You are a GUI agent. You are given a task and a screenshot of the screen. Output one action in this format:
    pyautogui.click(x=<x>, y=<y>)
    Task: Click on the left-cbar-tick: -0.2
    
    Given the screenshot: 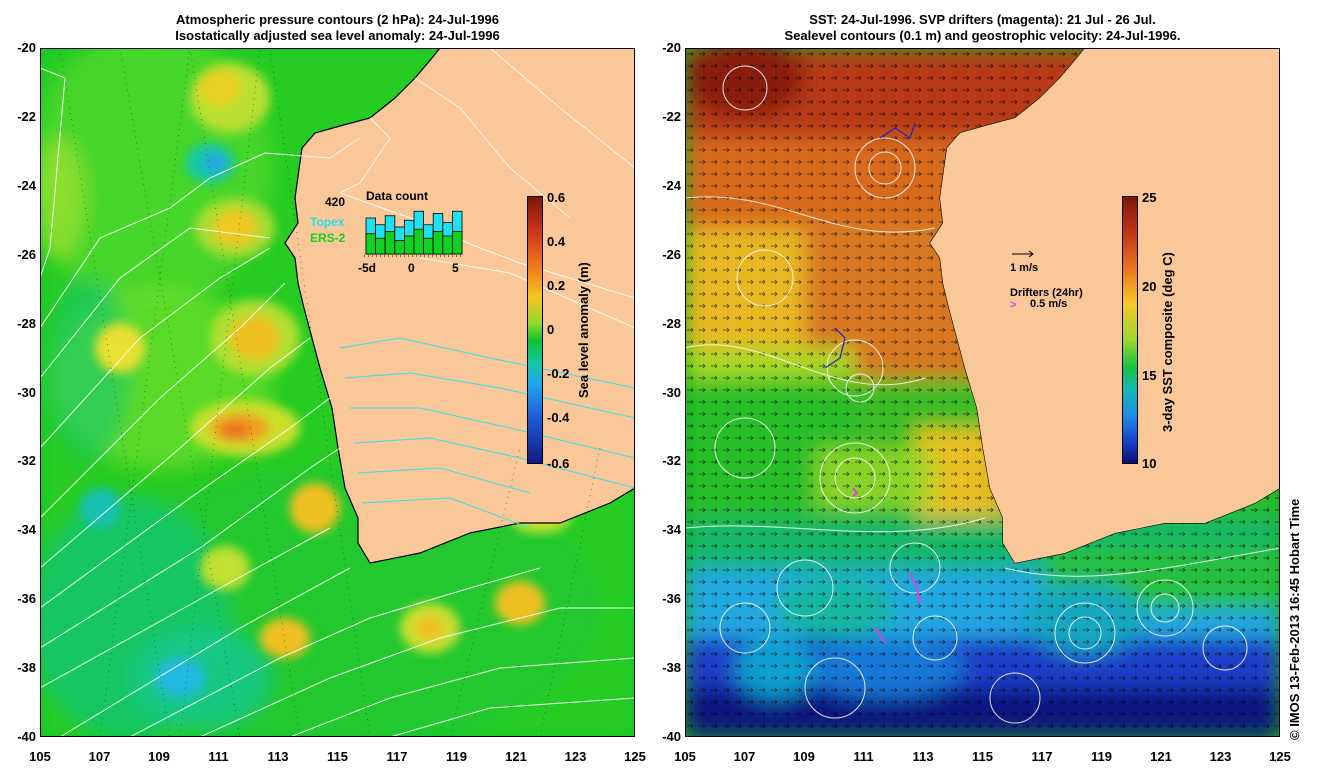 What is the action you would take?
    pyautogui.click(x=558, y=373)
    